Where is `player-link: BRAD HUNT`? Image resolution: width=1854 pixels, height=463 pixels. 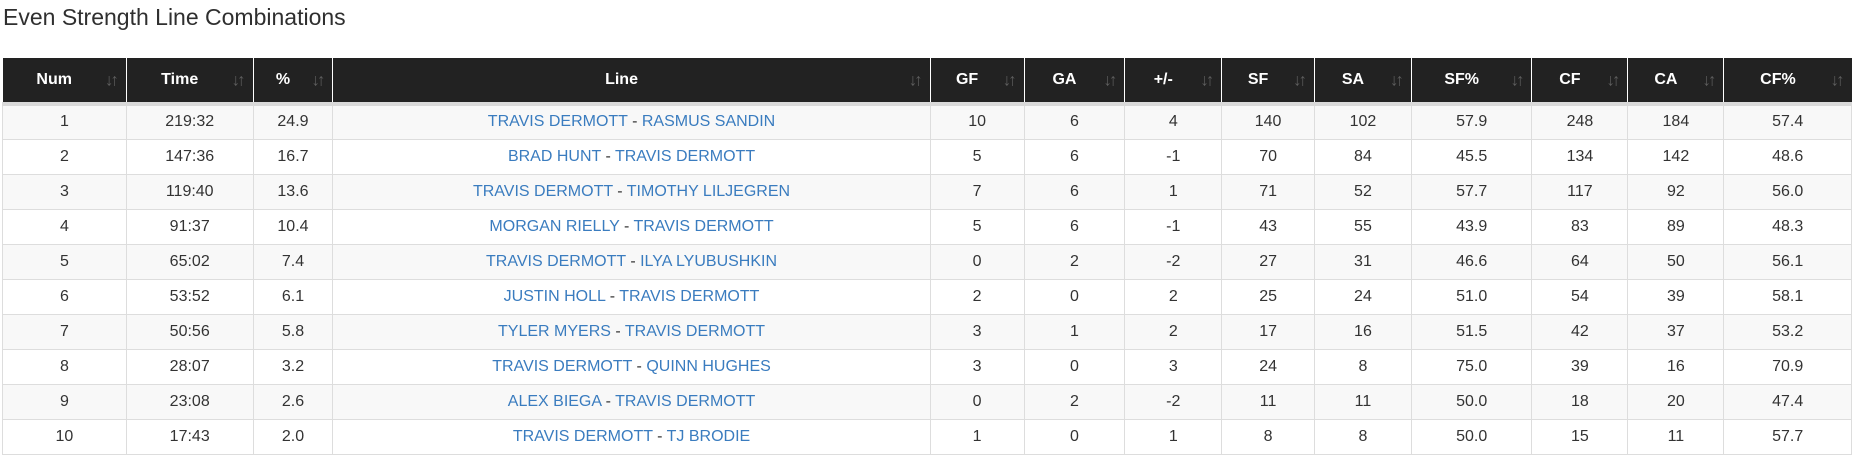
player-link: BRAD HUNT is located at coordinates (554, 156).